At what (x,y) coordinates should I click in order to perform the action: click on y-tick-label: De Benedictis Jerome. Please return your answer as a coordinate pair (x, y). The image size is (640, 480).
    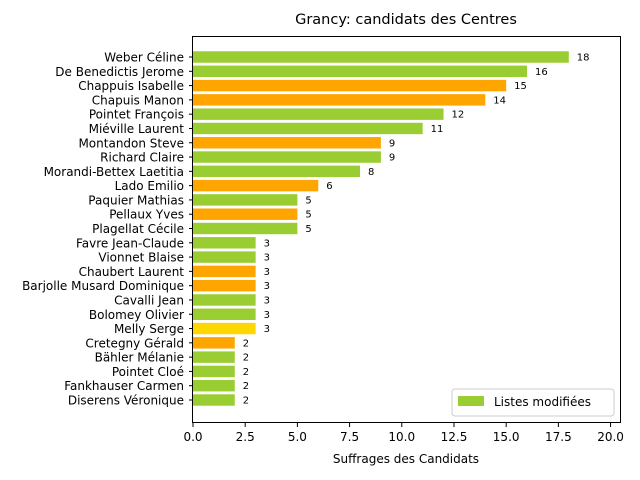
    Looking at the image, I should click on (119, 72).